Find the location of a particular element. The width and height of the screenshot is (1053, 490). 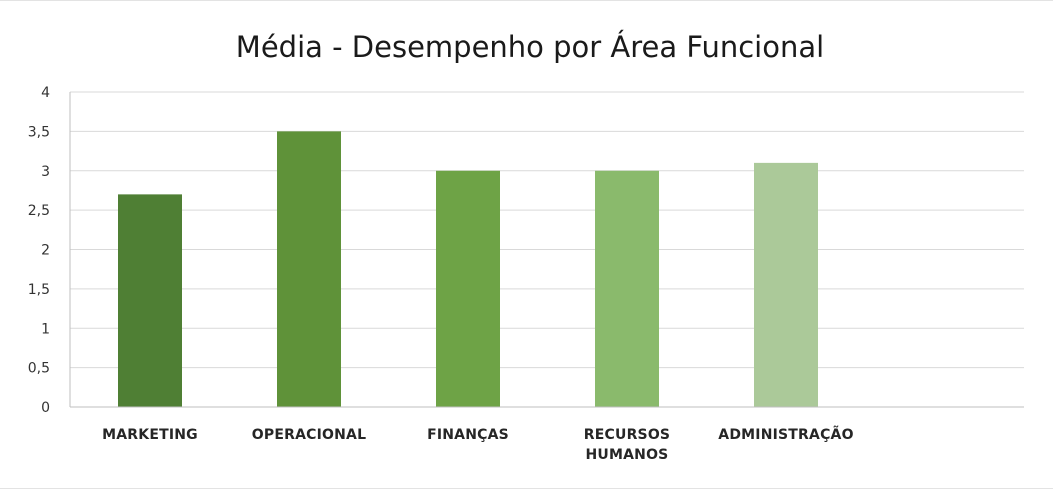

x-tick-label-line: RECURSOS is located at coordinates (627, 435).